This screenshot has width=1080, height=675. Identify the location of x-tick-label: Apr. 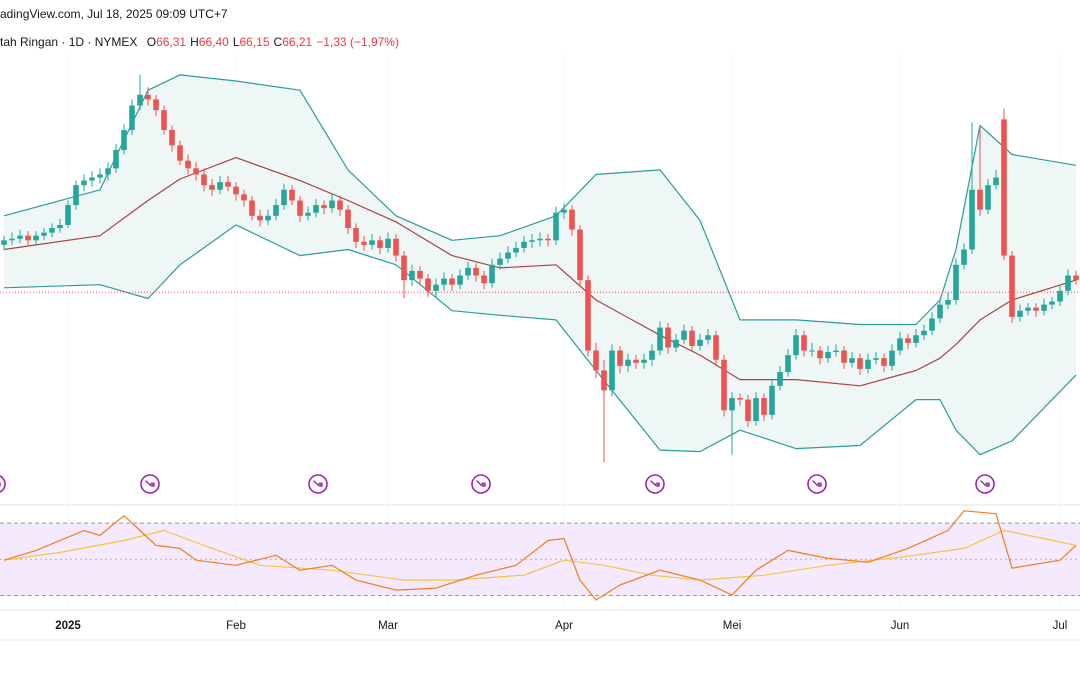
(564, 626).